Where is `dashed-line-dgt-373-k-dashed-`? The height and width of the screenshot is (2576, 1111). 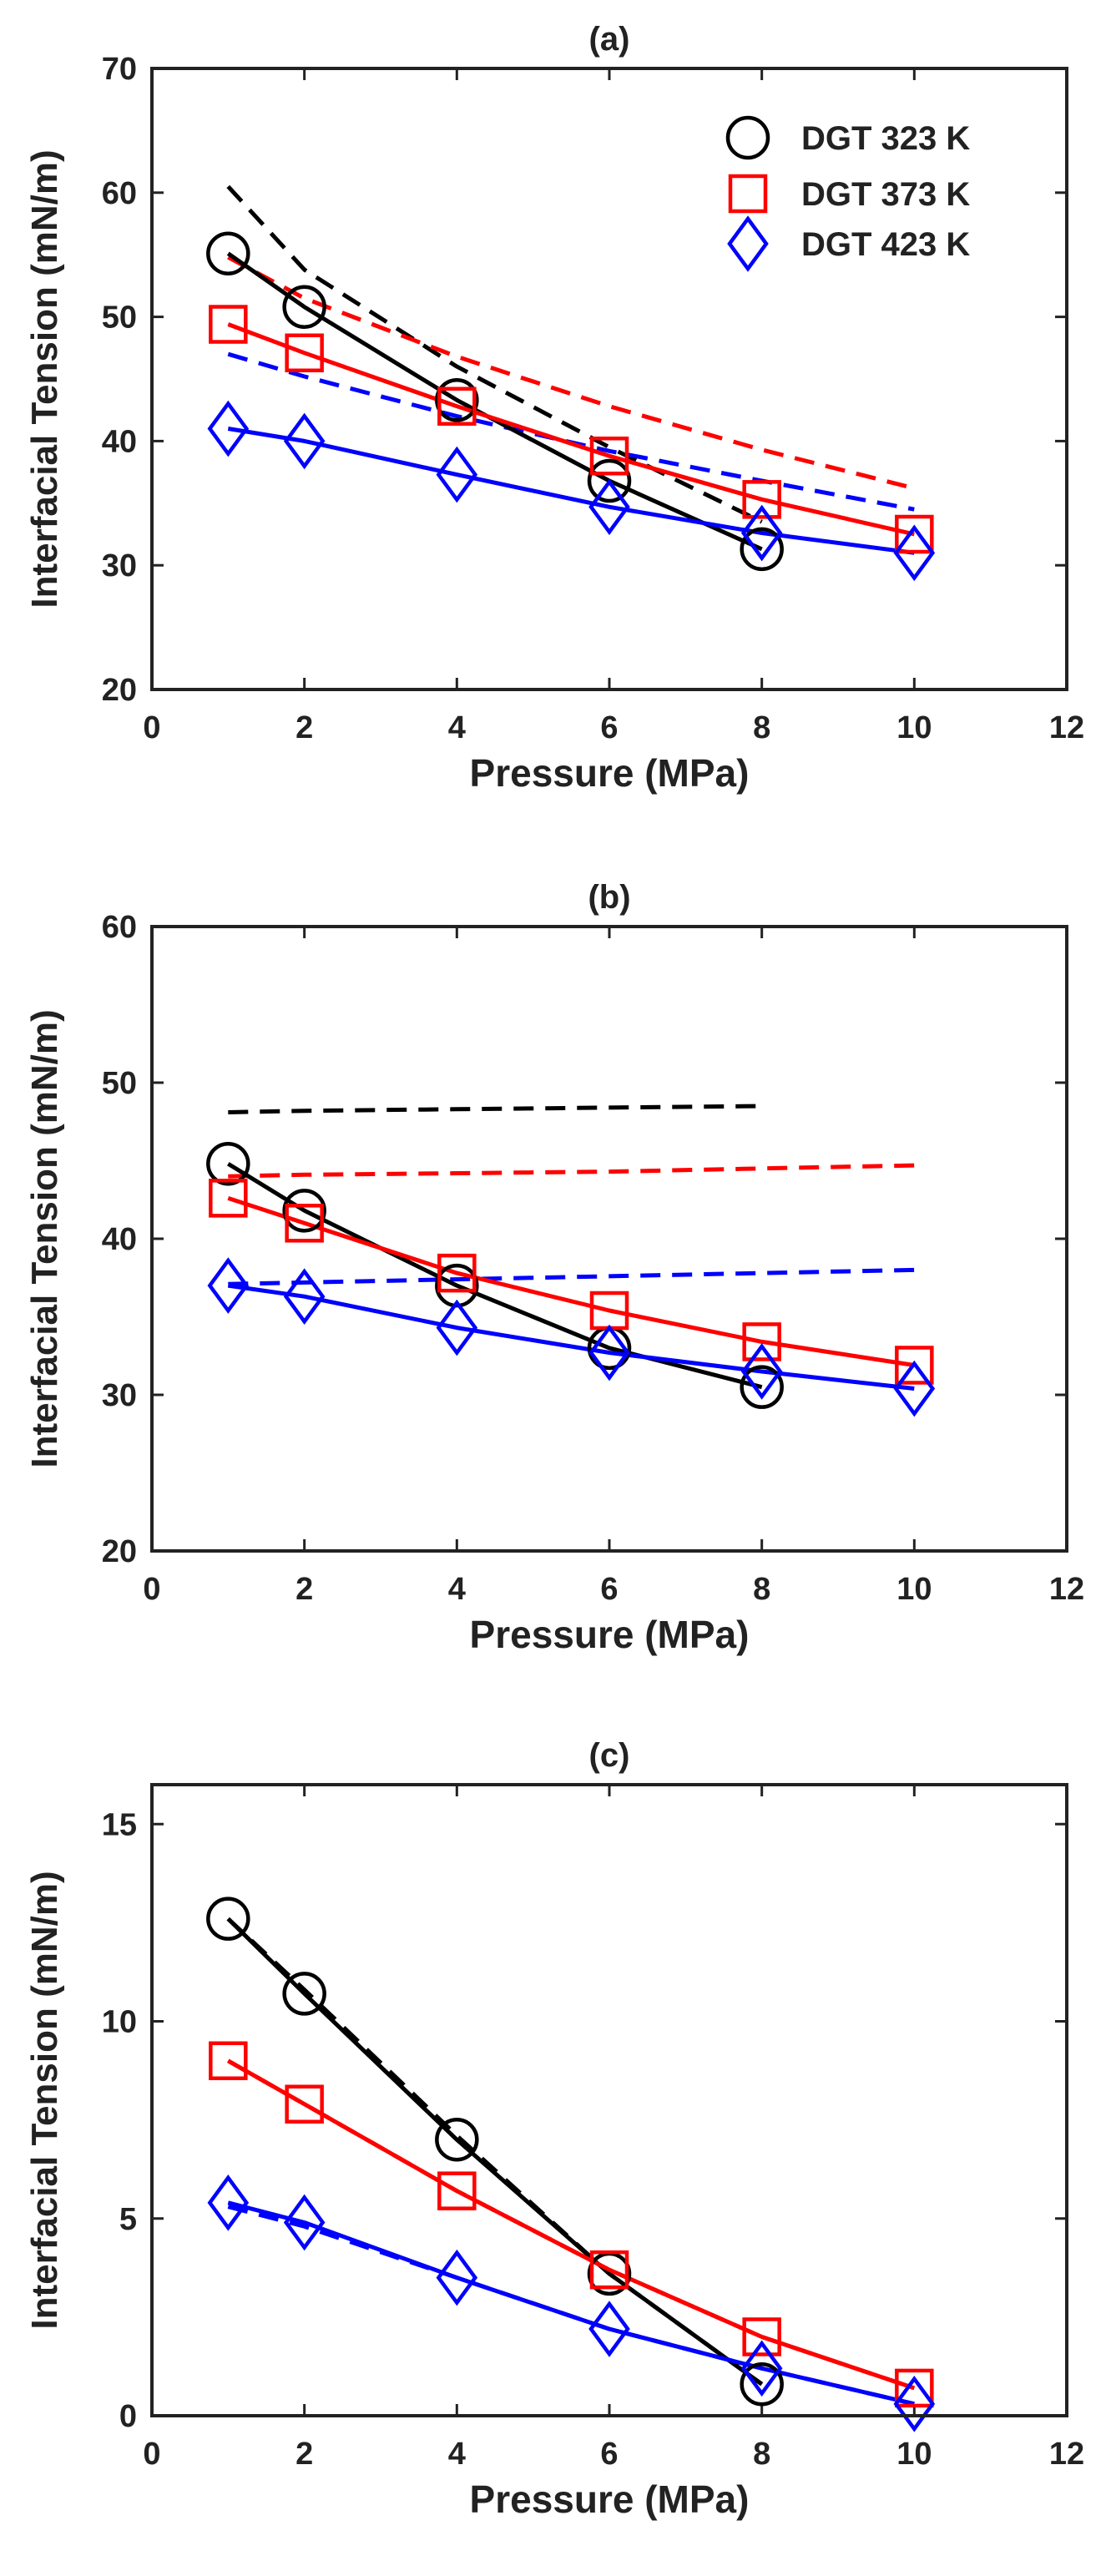
dashed-line-dgt-373-k-dashed- is located at coordinates (571, 1171).